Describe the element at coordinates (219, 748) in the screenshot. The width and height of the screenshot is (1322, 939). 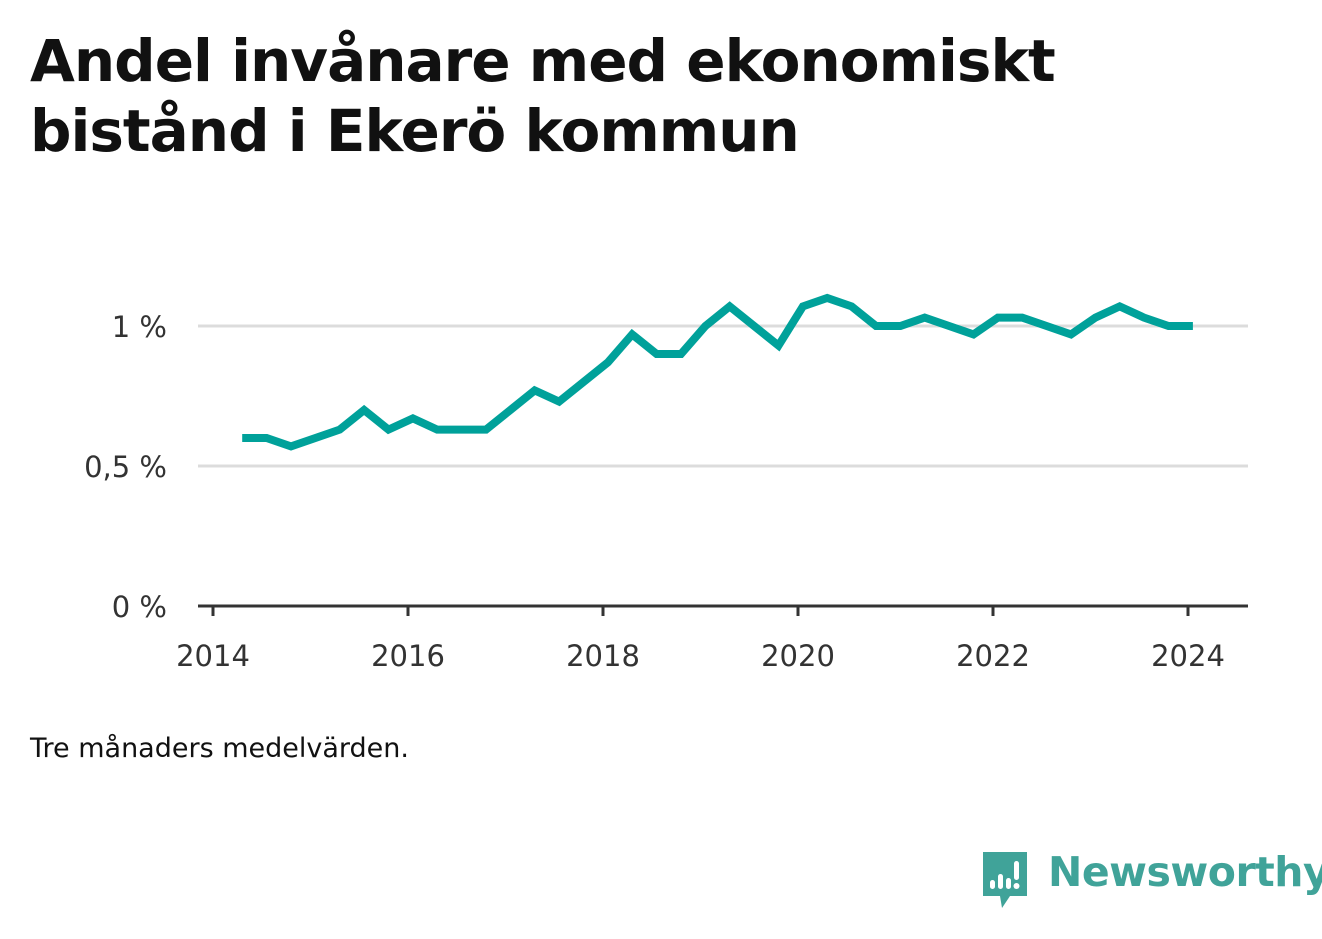
I see `chart-note: Tre månaders medelvärden.` at that location.